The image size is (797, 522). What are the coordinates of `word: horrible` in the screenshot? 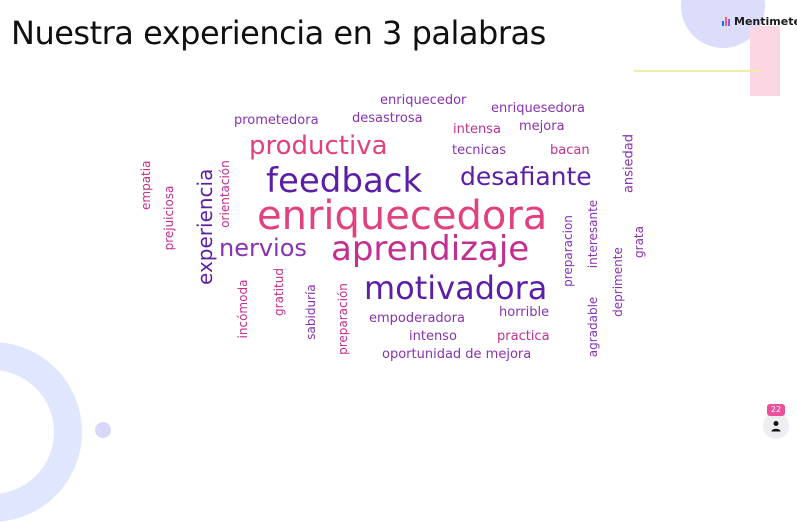 It's located at (524, 312).